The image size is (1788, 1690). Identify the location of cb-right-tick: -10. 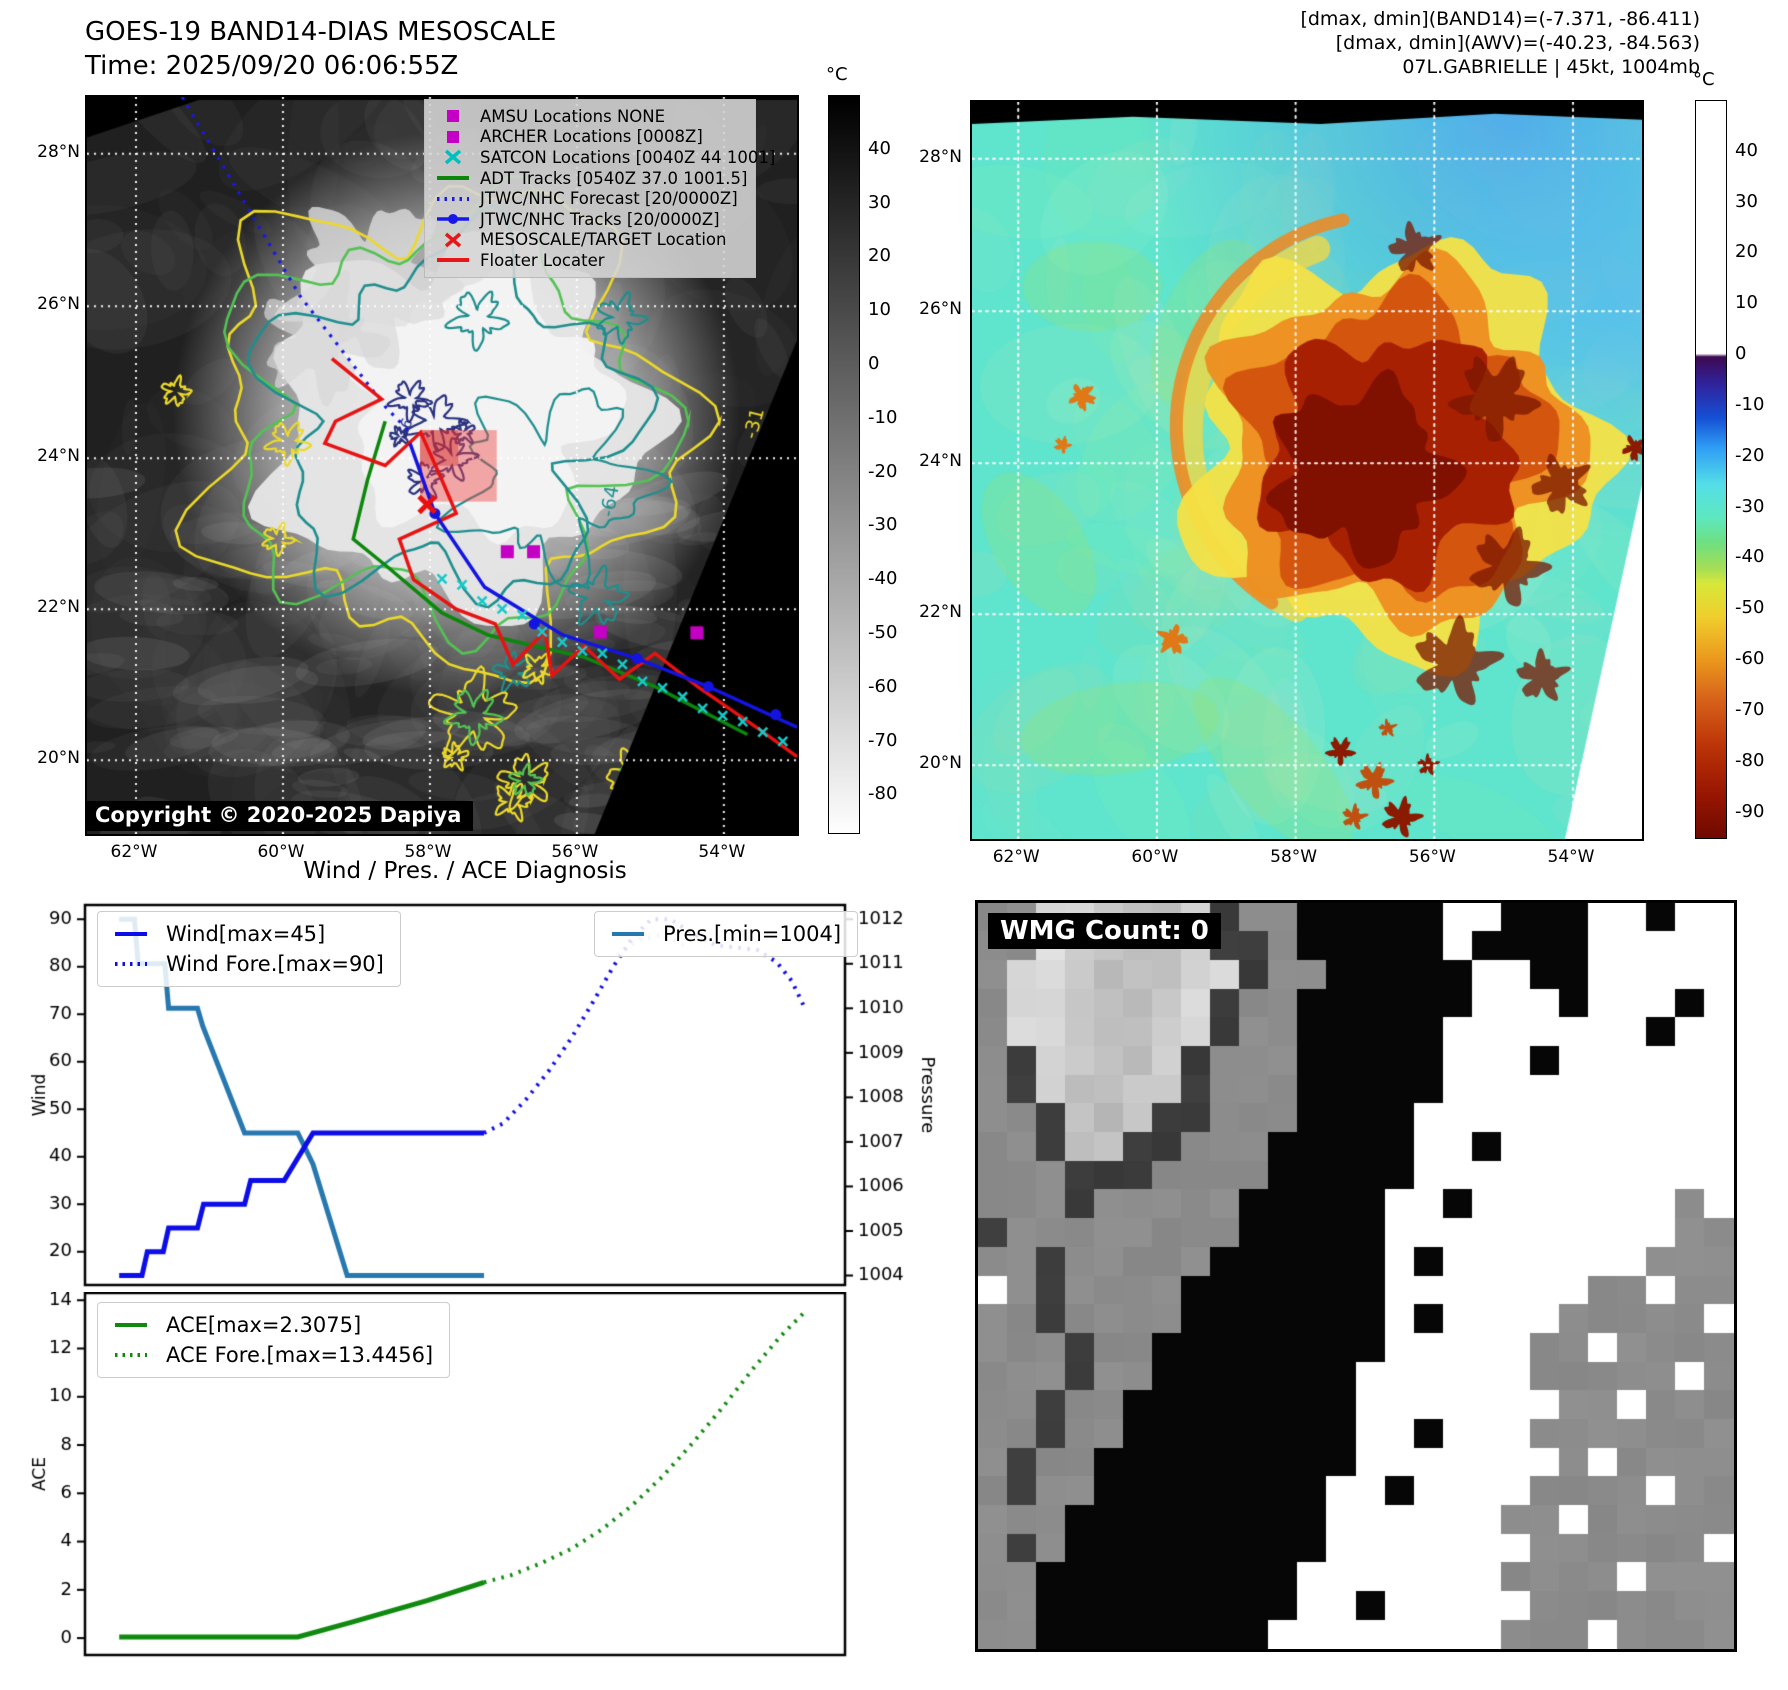
(1750, 404).